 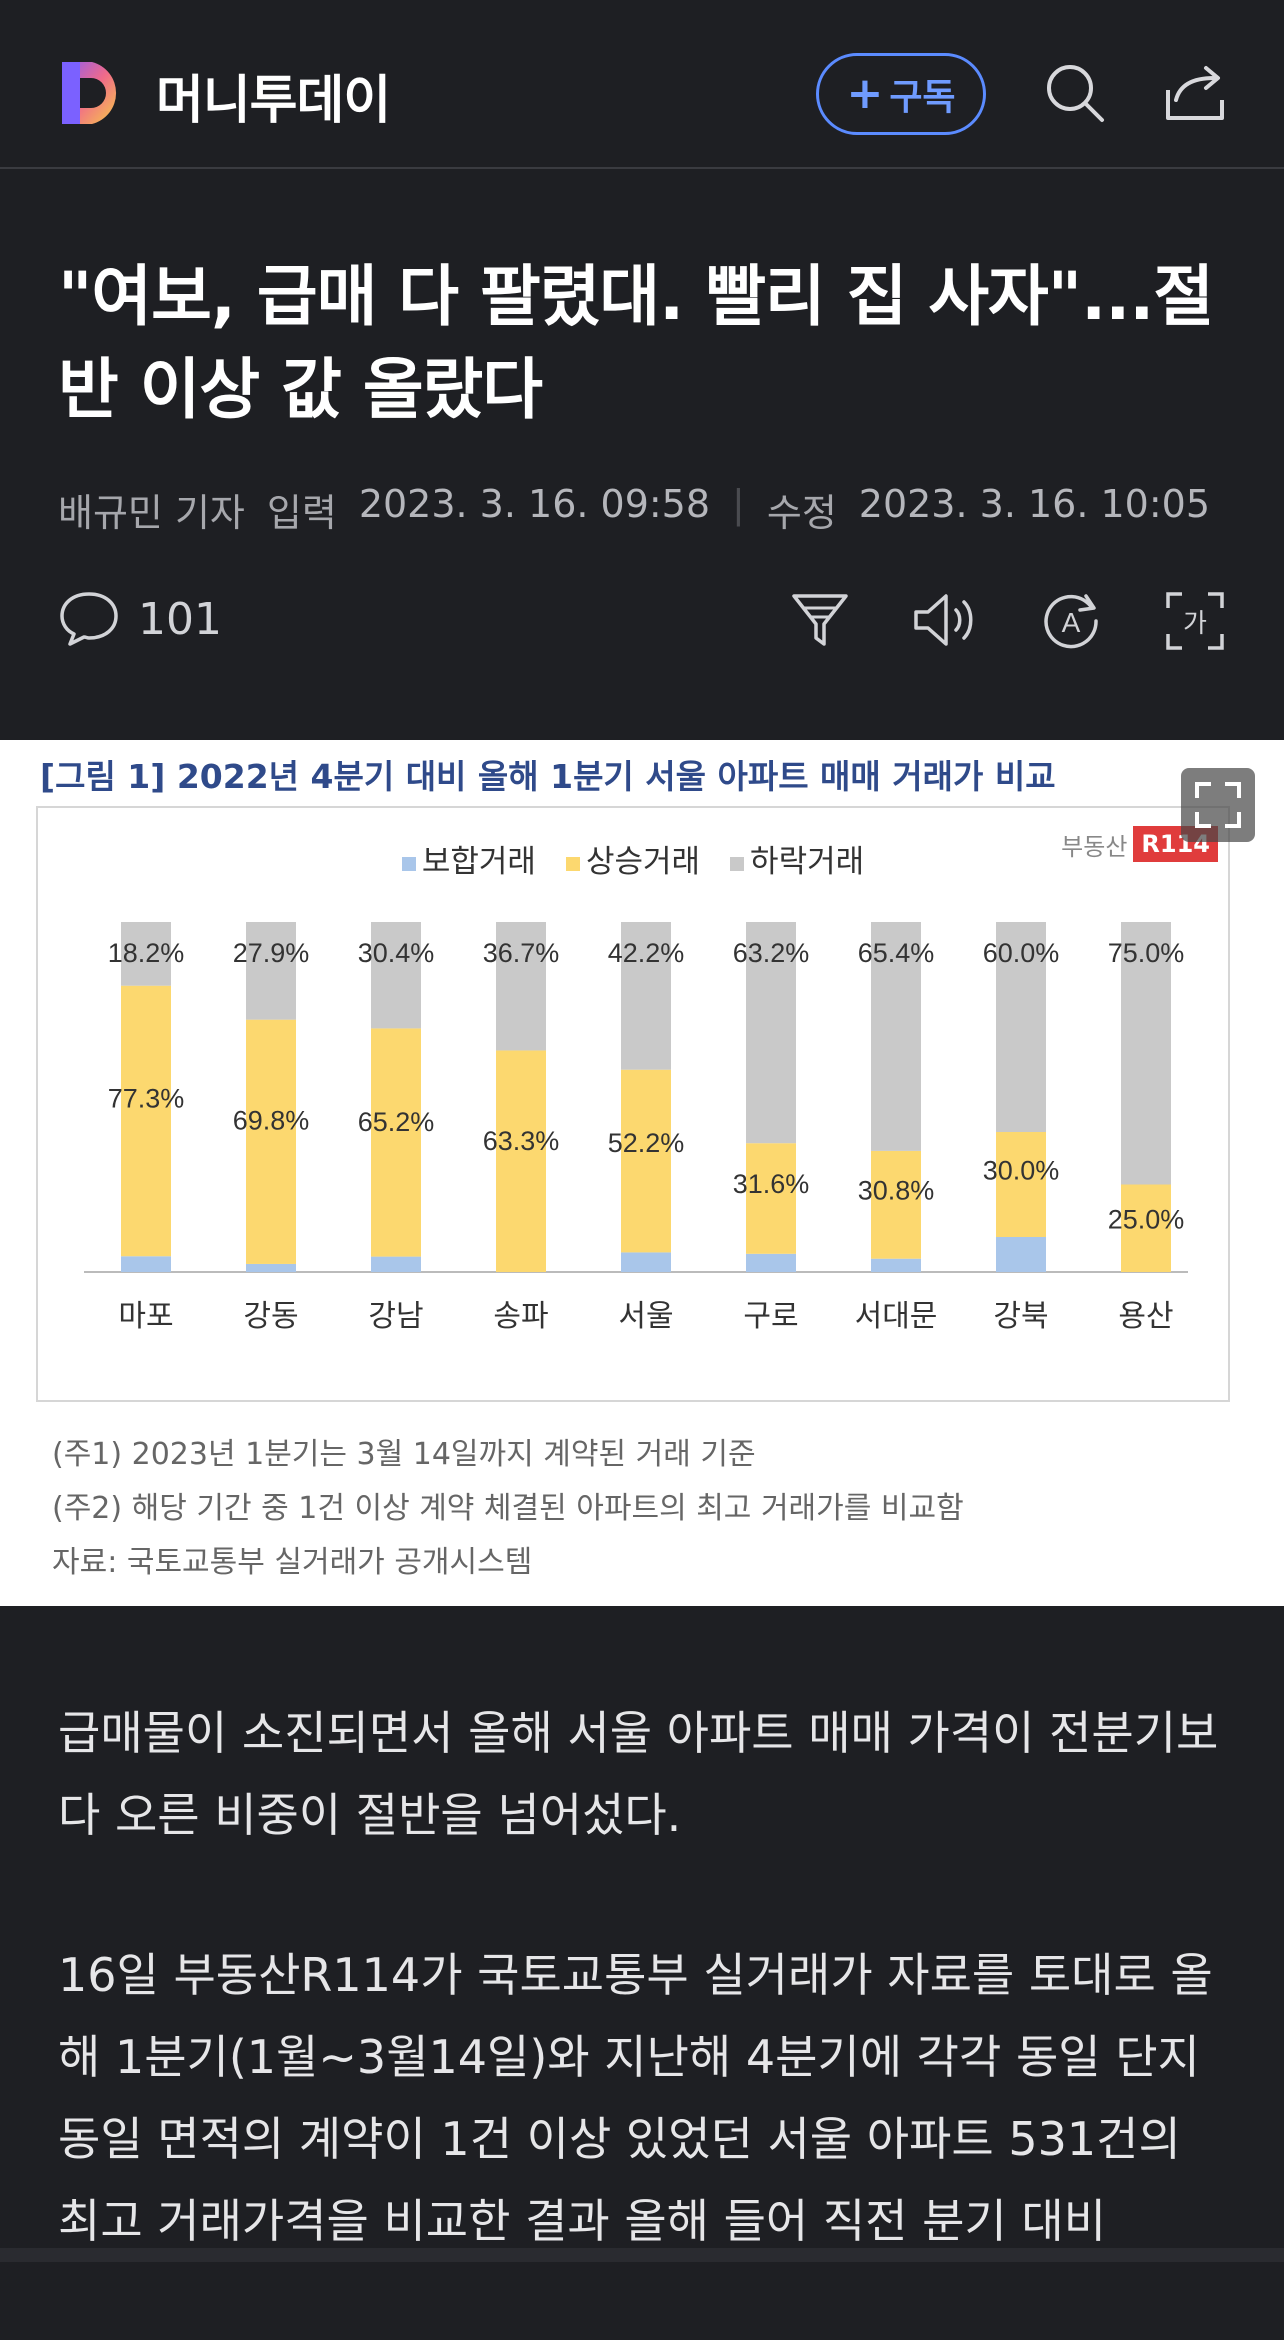 What do you see at coordinates (1021, 953) in the screenshot?
I see `data-label: 60.0%` at bounding box center [1021, 953].